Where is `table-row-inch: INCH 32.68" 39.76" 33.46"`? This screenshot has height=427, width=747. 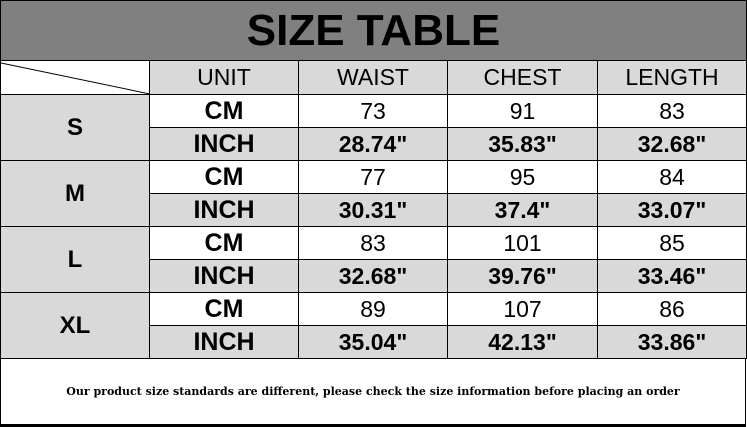
table-row-inch: INCH 32.68" 39.76" 33.46" is located at coordinates (374, 276).